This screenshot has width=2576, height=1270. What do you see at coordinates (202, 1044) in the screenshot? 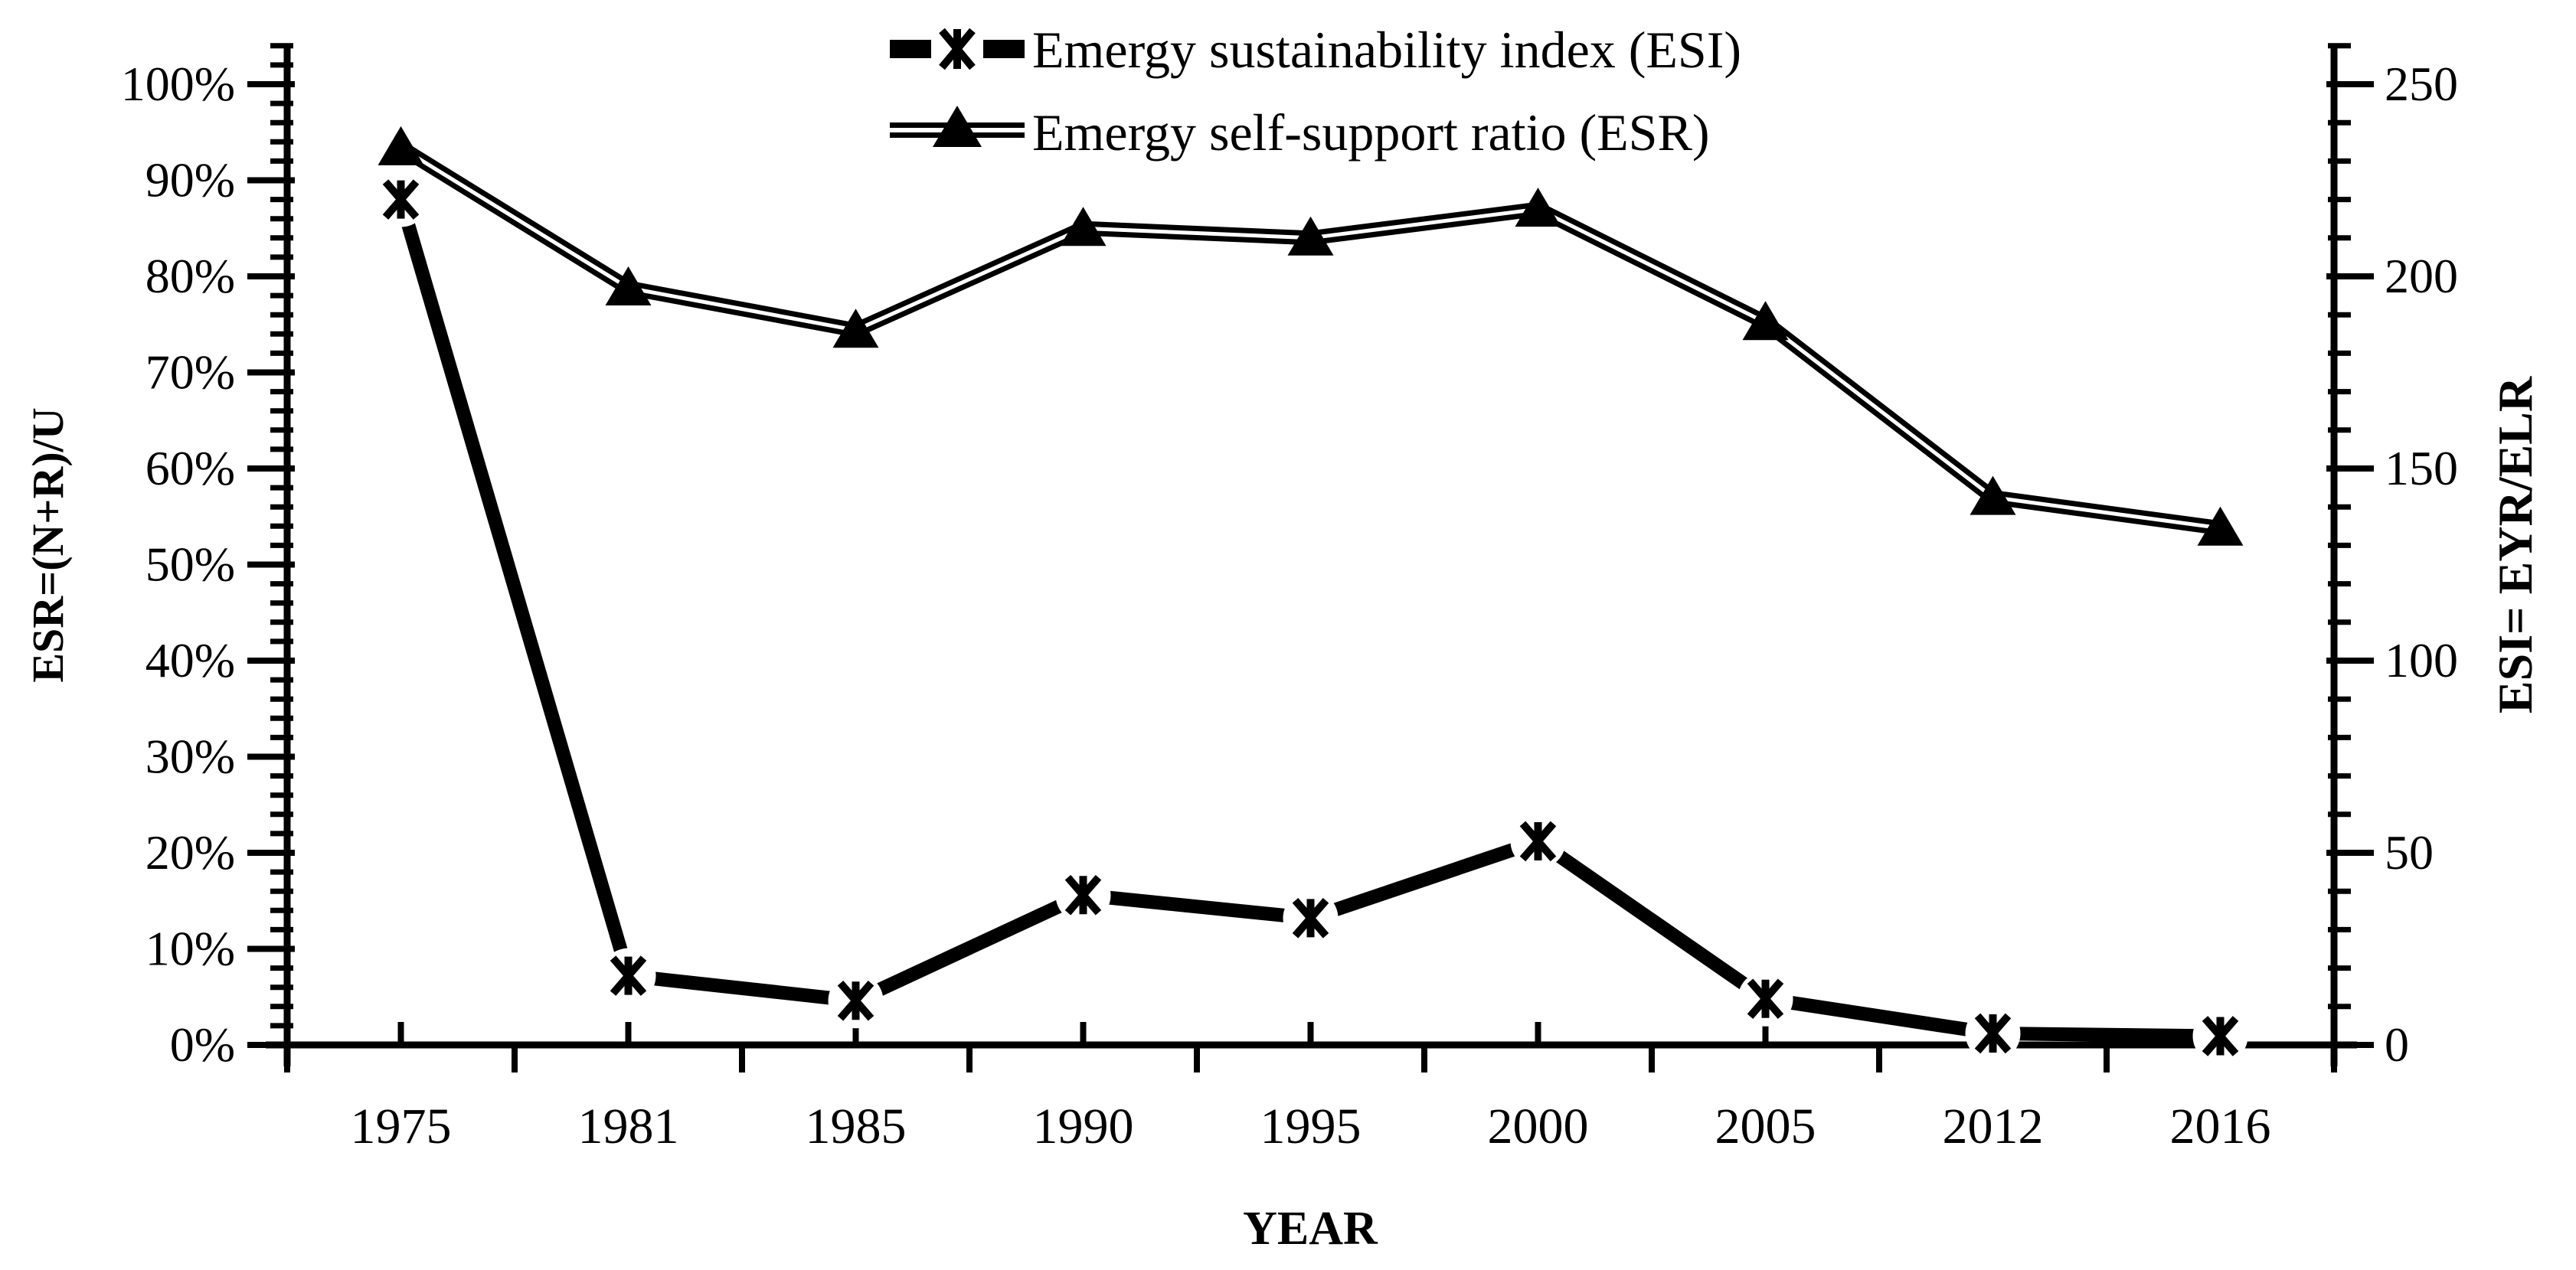
I see `left-axis-tick-label: 0%` at bounding box center [202, 1044].